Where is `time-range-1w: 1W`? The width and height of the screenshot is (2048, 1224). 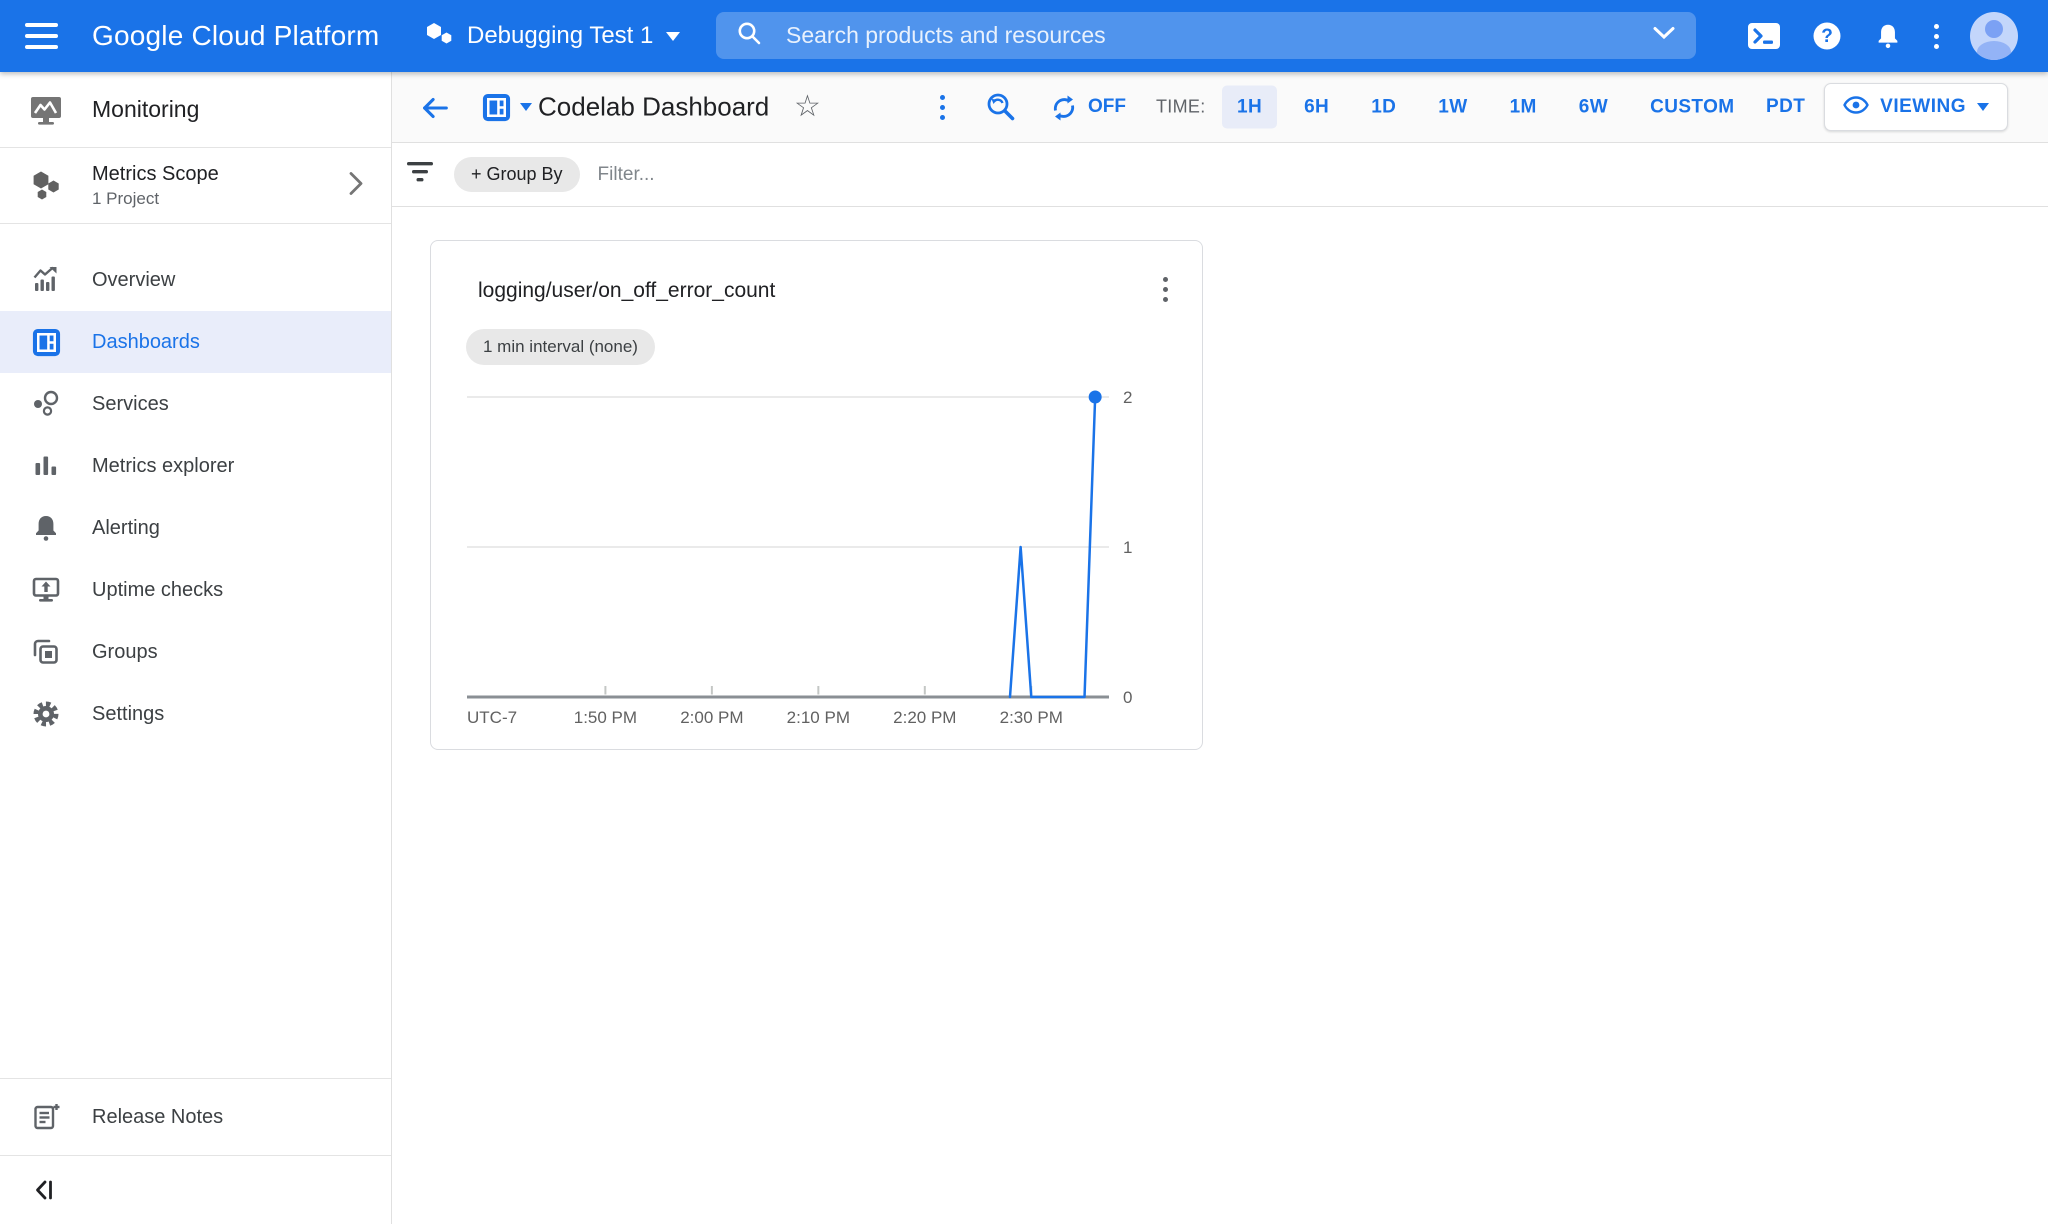
time-range-1w: 1W is located at coordinates (1453, 106).